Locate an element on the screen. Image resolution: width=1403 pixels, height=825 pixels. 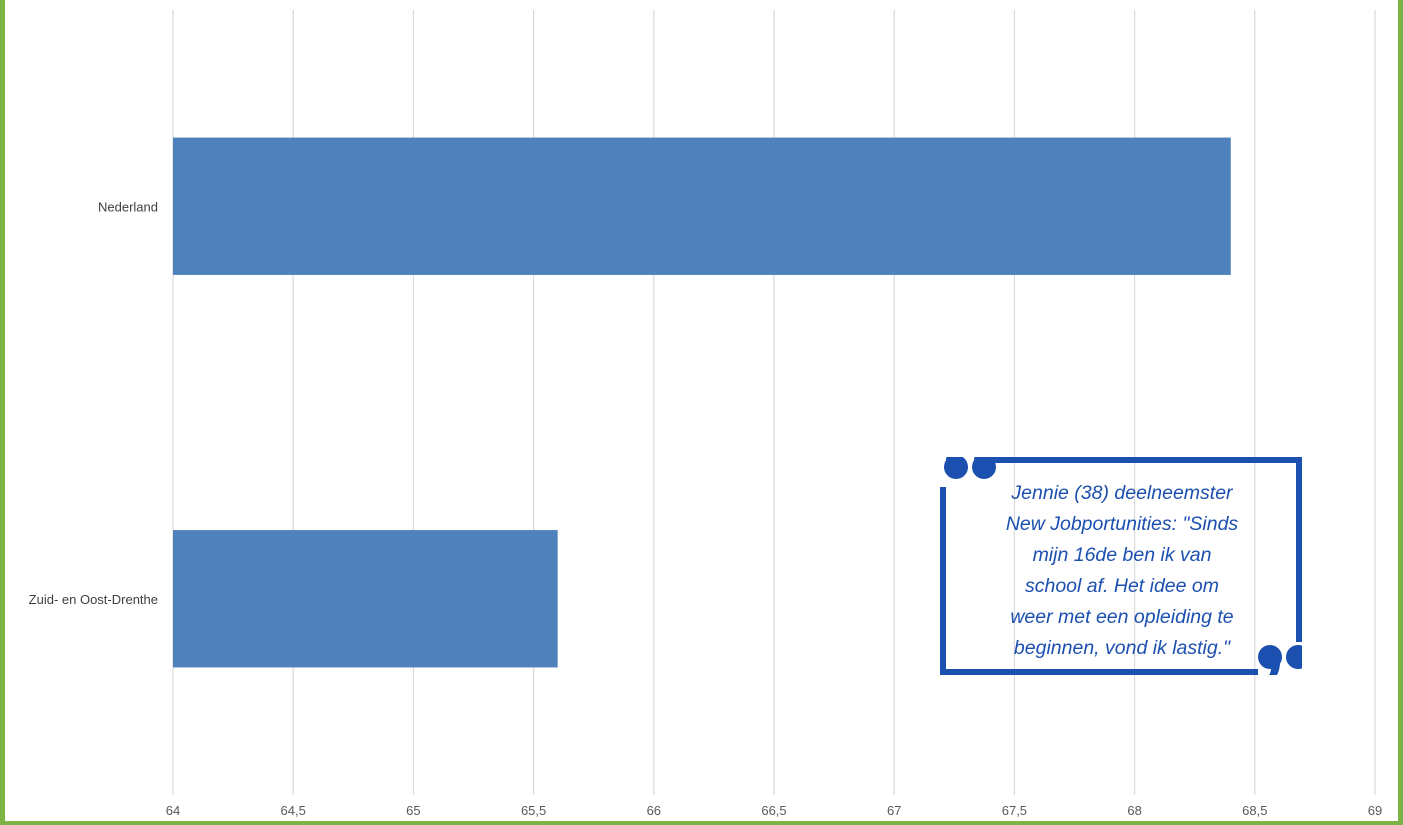
x-tick-label: 65 is located at coordinates (413, 810).